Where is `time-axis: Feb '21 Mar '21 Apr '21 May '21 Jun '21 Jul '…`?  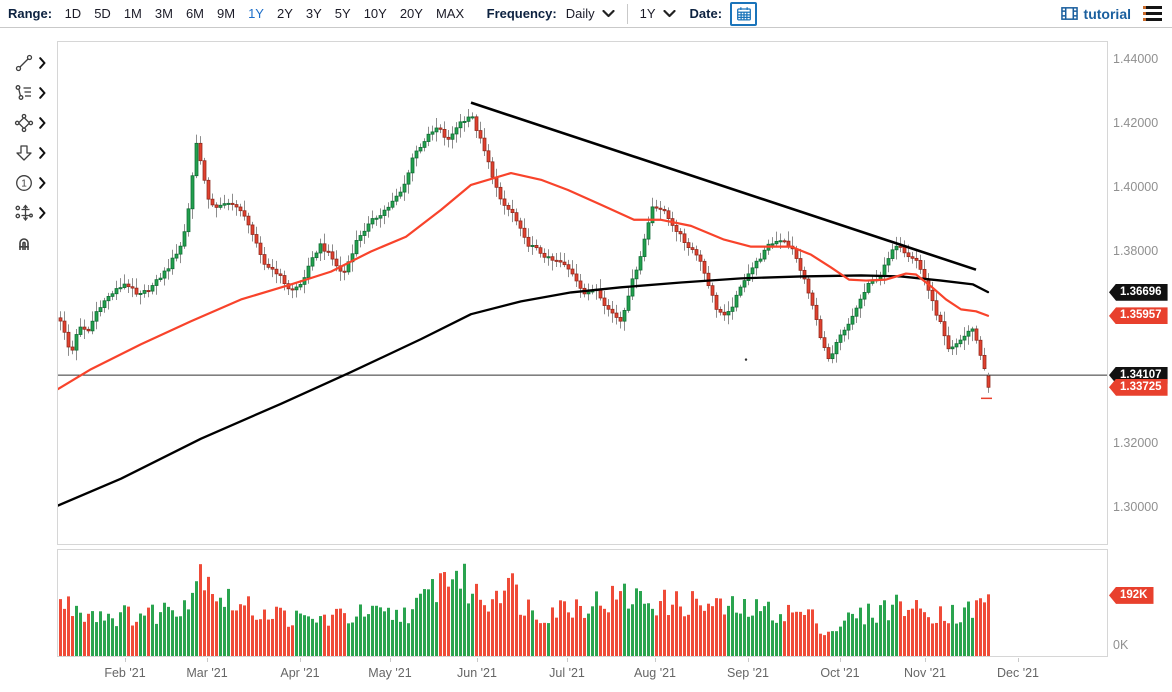
time-axis: Feb '21 Mar '21 Apr '21 May '21 Jun '21 Jul '… is located at coordinates (582, 673).